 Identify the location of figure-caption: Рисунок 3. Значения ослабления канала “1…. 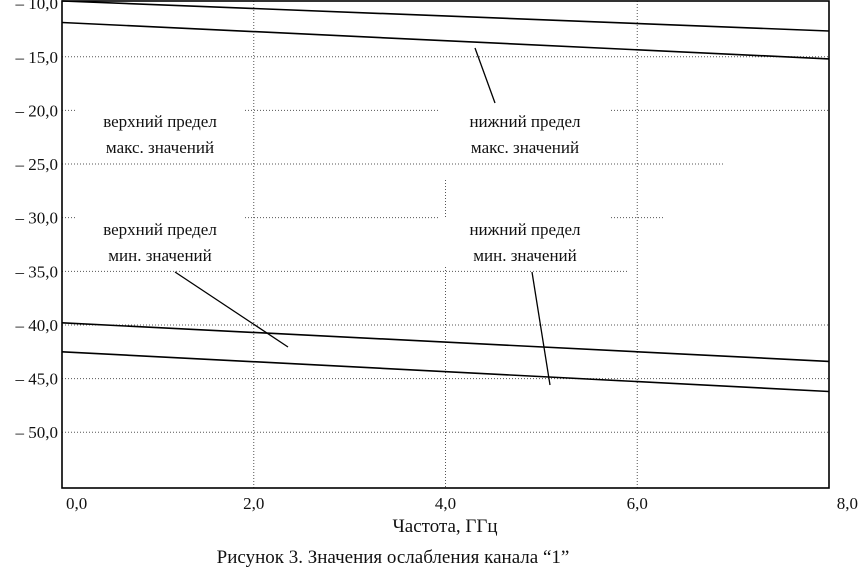
(393, 557).